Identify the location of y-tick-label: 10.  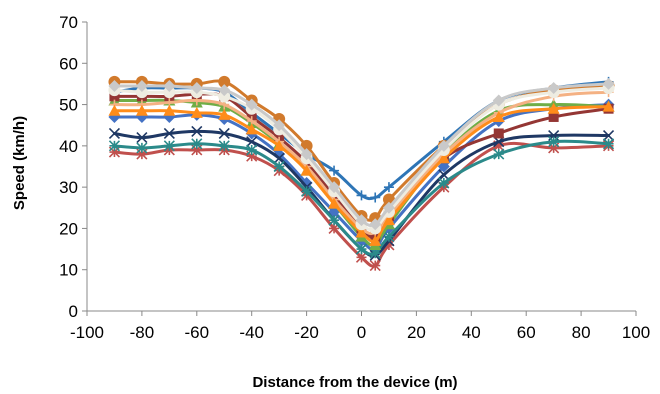
(68, 270).